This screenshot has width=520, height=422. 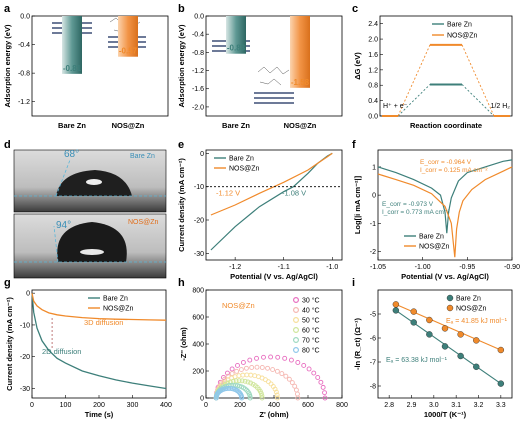 I want to click on ytick-label-c: 0.8, so click(x=373, y=86).